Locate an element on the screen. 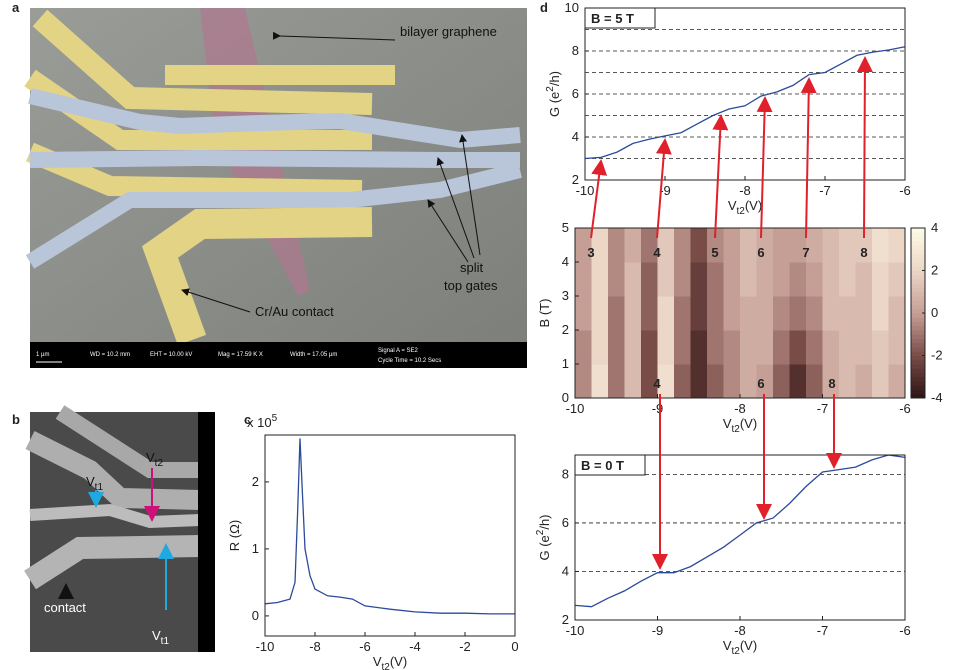 The height and width of the screenshot is (670, 953). info-text: 1 µm is located at coordinates (42, 355).